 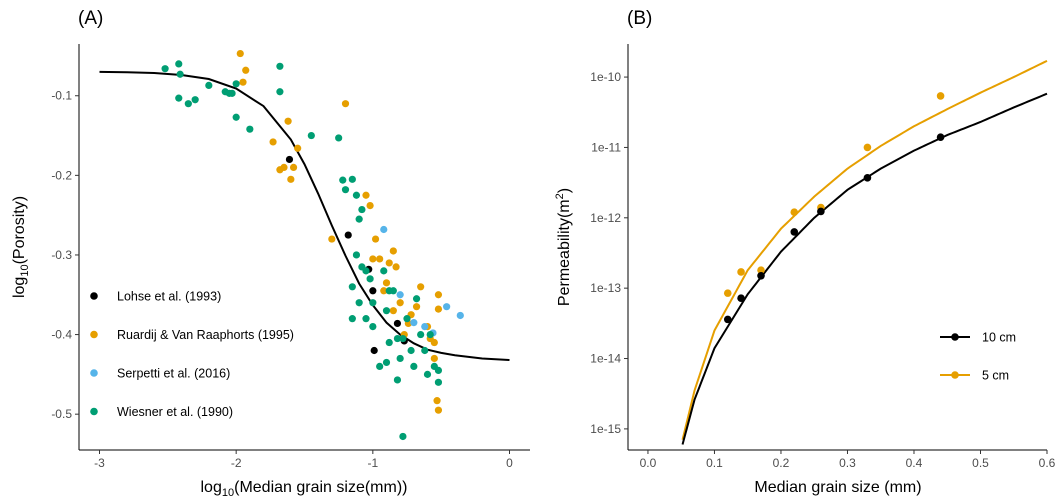 I want to click on panel-b-x-tick-label: 0.0, so click(x=648, y=463).